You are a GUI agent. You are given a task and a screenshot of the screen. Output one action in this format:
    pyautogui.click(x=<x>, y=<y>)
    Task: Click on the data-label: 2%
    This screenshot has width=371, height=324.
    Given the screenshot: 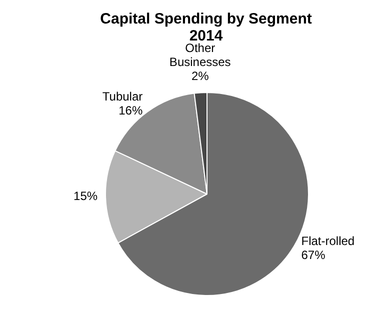 What is the action you would take?
    pyautogui.click(x=200, y=76)
    